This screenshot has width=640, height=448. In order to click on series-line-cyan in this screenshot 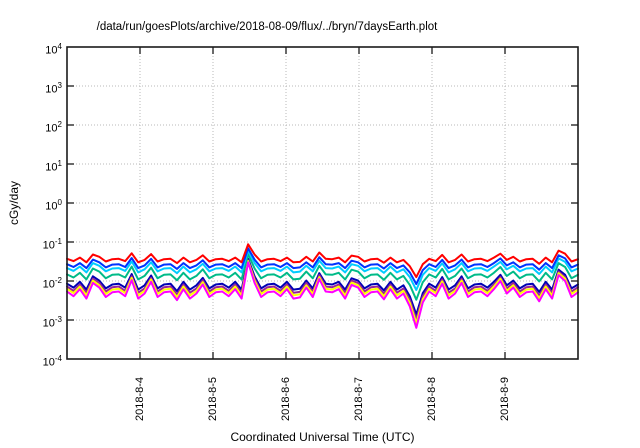, I will do `click(322, 270)`.